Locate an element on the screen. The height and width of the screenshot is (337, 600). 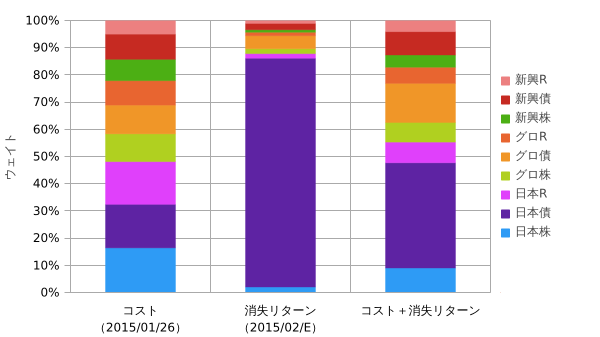
x-tick-label: コスト＋消失リターン is located at coordinates (420, 311).